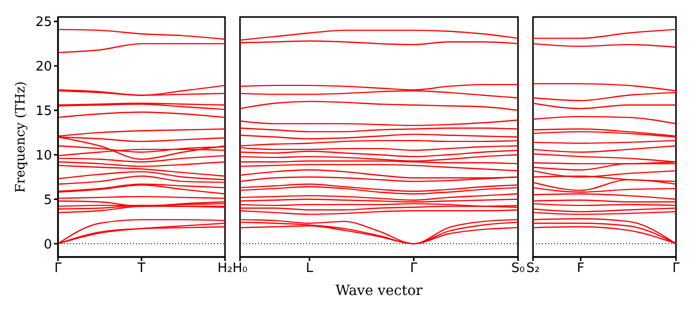  Describe the element at coordinates (240, 268) in the screenshot. I see `x-tick-label: H₀` at that location.